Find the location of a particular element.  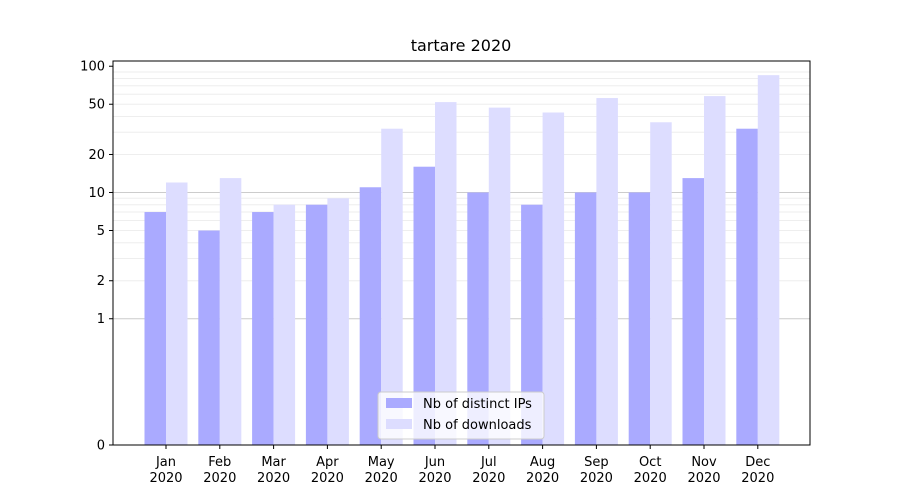

y-tick-label: 5 is located at coordinates (101, 231).